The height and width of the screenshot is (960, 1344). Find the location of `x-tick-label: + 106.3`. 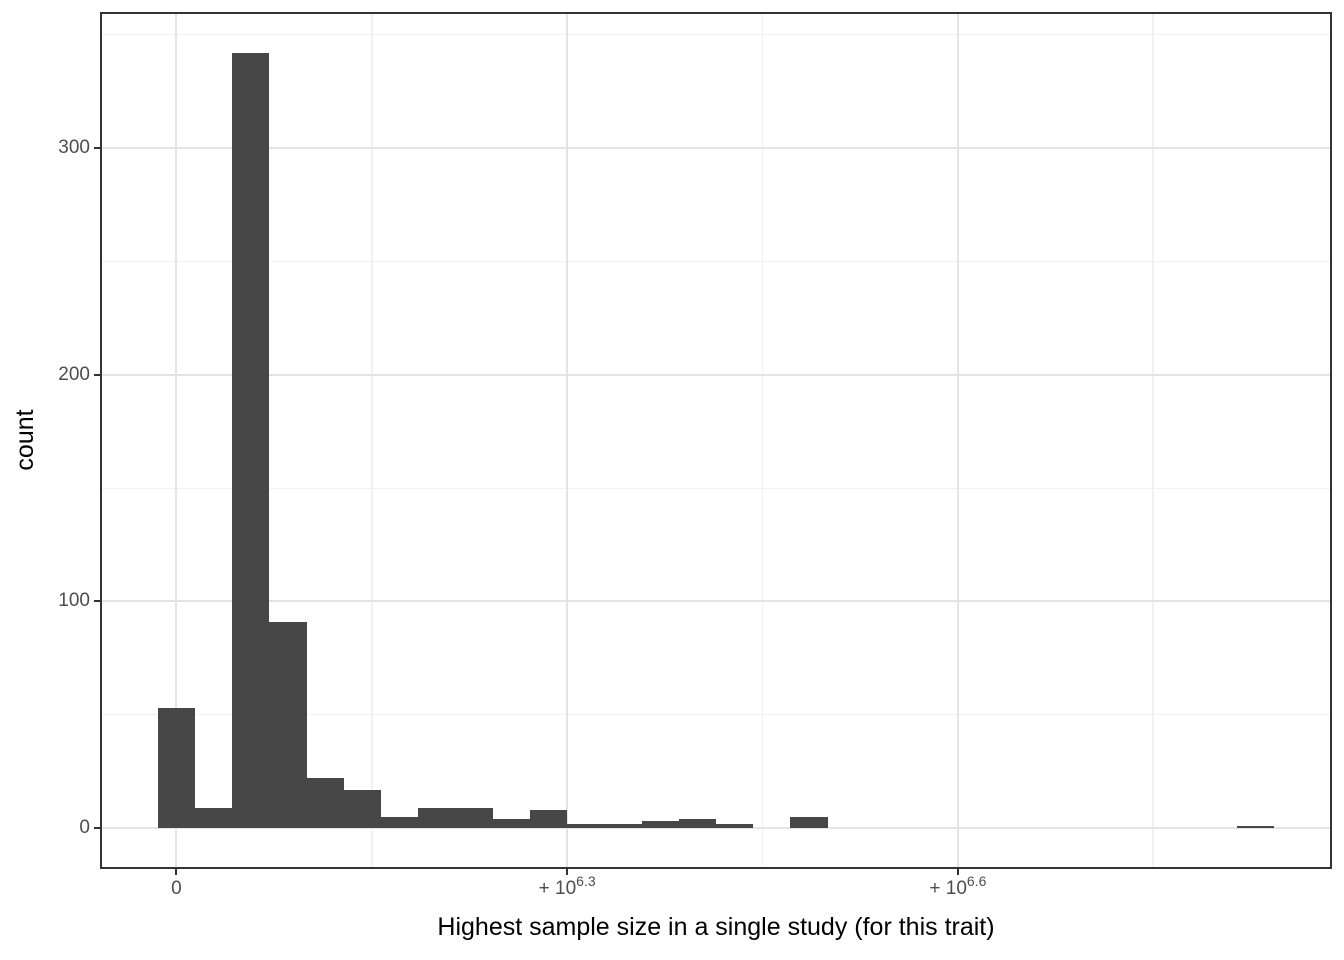

x-tick-label: + 106.3 is located at coordinates (567, 887).